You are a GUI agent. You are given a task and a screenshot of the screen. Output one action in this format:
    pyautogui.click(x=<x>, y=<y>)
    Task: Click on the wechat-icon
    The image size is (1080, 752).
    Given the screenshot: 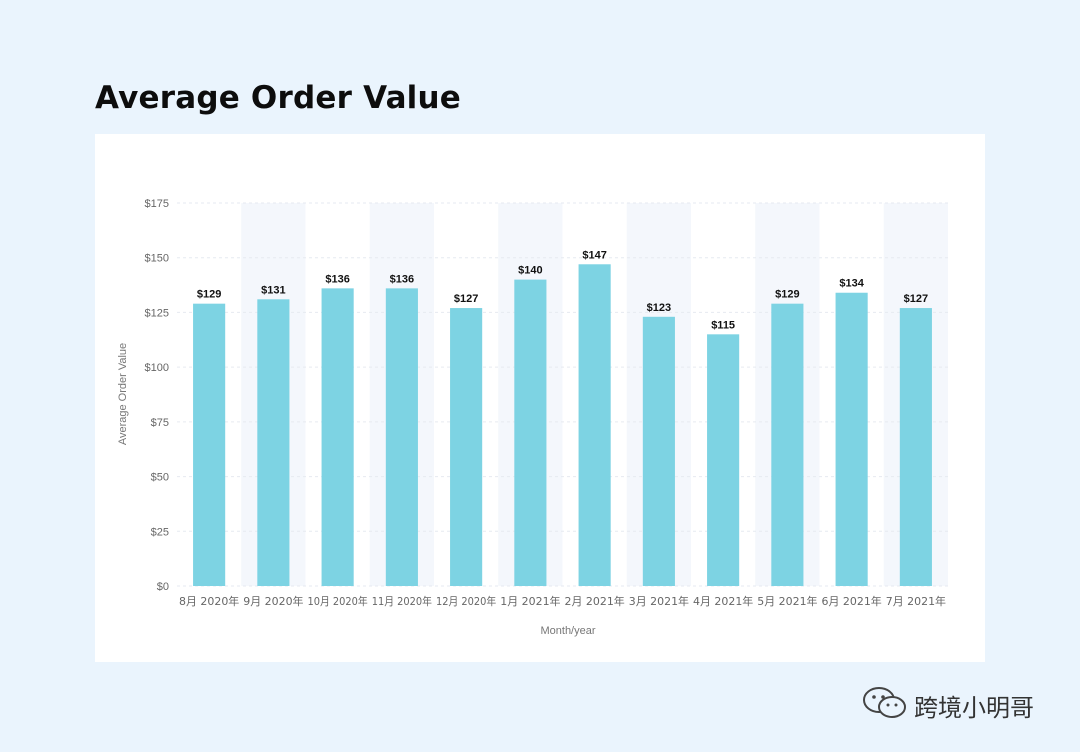 What is the action you would take?
    pyautogui.click(x=885, y=705)
    